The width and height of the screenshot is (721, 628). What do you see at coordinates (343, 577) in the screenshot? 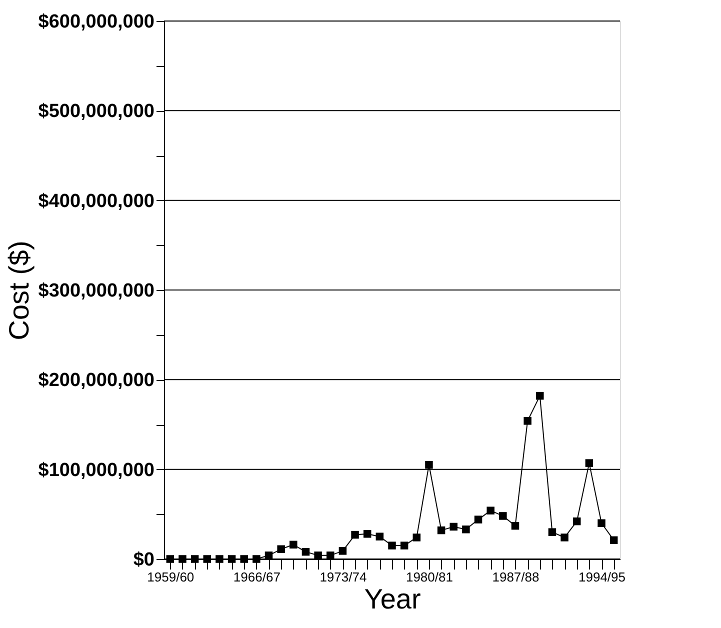
I see `x-tick-label: 1973/74` at bounding box center [343, 577].